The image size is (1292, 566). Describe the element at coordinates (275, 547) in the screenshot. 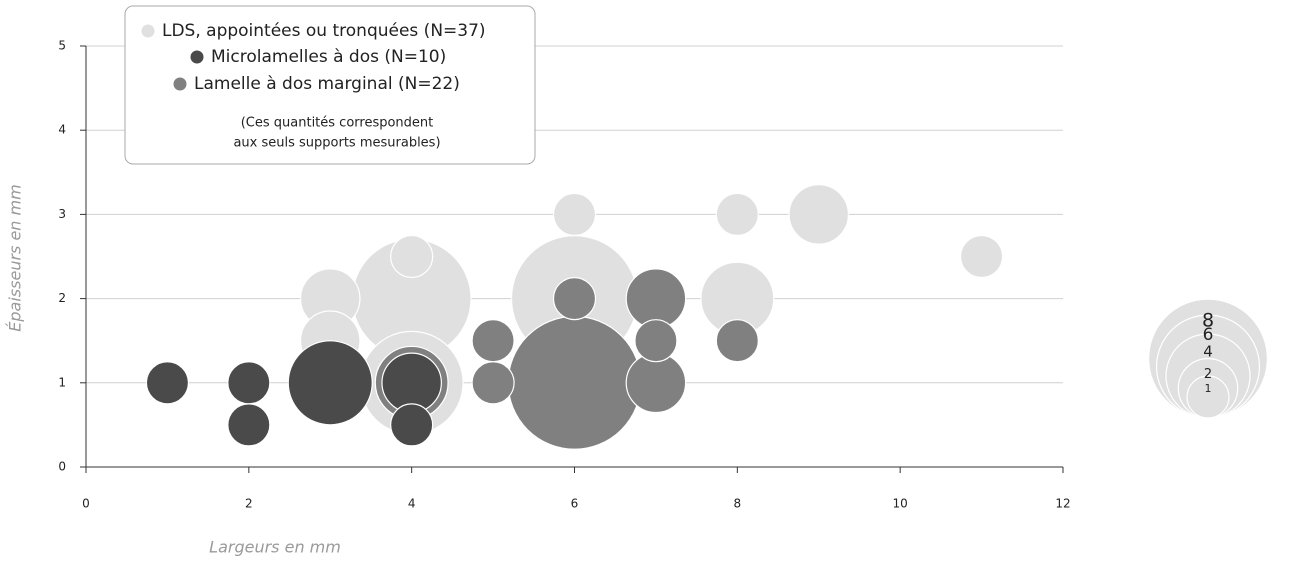

I see `x-axis-title: Largeurs en mm` at that location.